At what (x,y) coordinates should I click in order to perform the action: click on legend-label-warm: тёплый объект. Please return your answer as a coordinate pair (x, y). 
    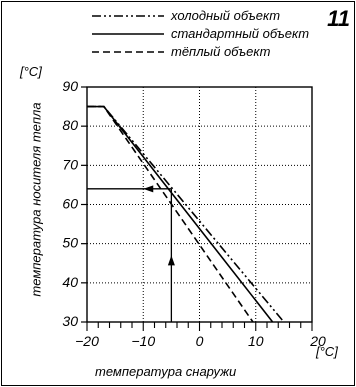
    Looking at the image, I should click on (221, 51).